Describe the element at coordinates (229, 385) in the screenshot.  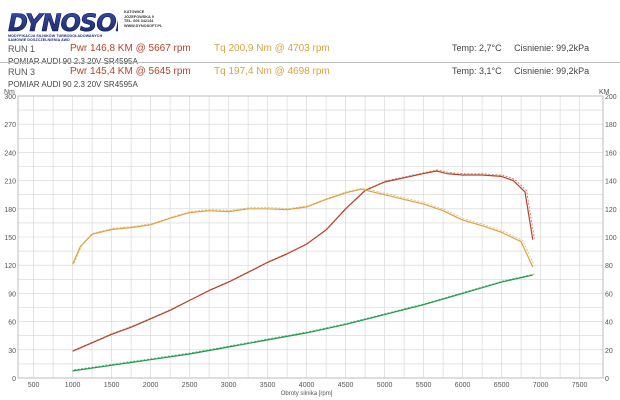
I see `x-tick-label: 3000` at that location.